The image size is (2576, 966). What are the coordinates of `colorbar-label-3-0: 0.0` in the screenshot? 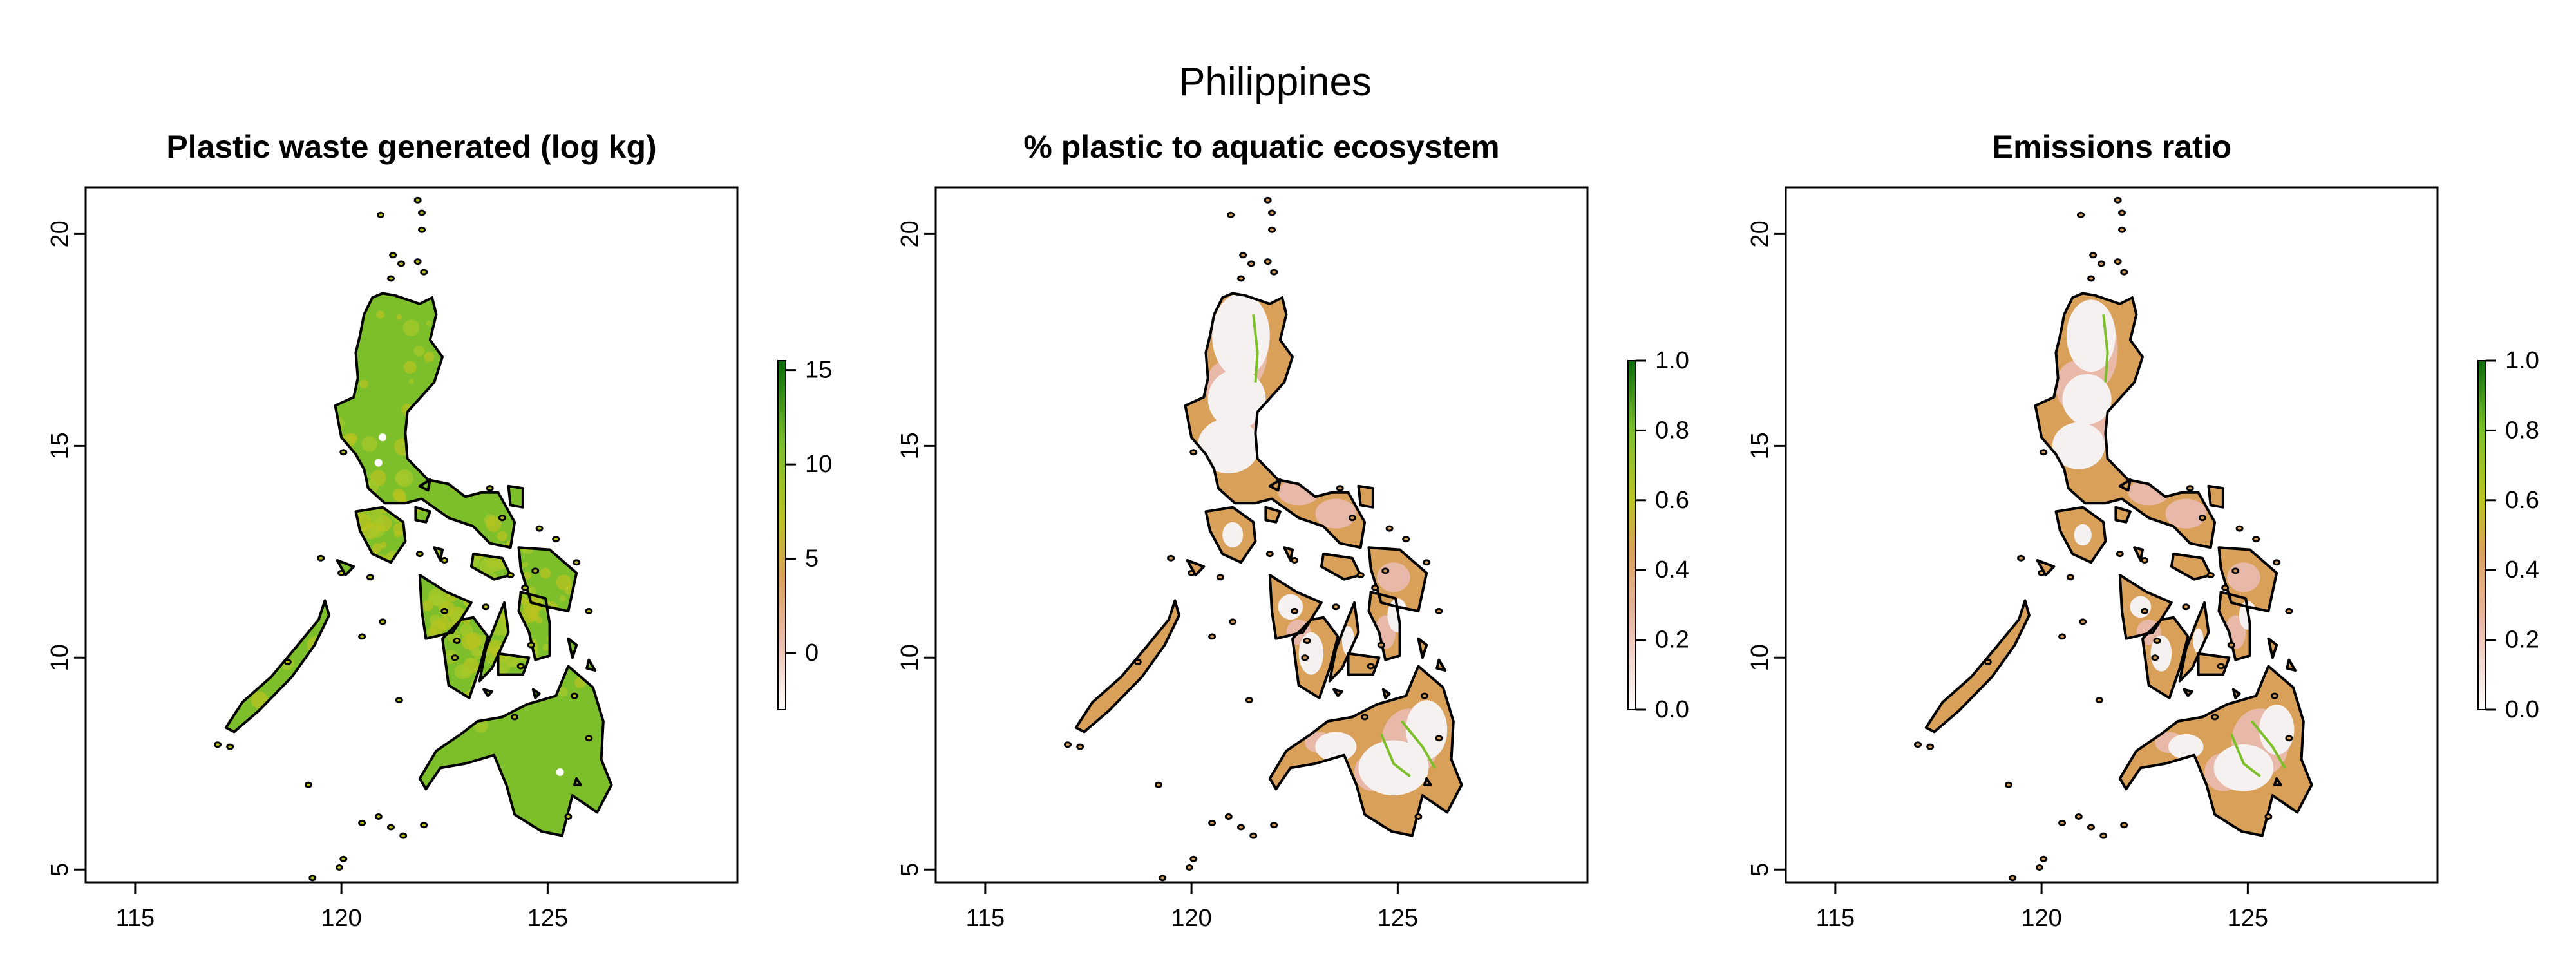 It's located at (2522, 710).